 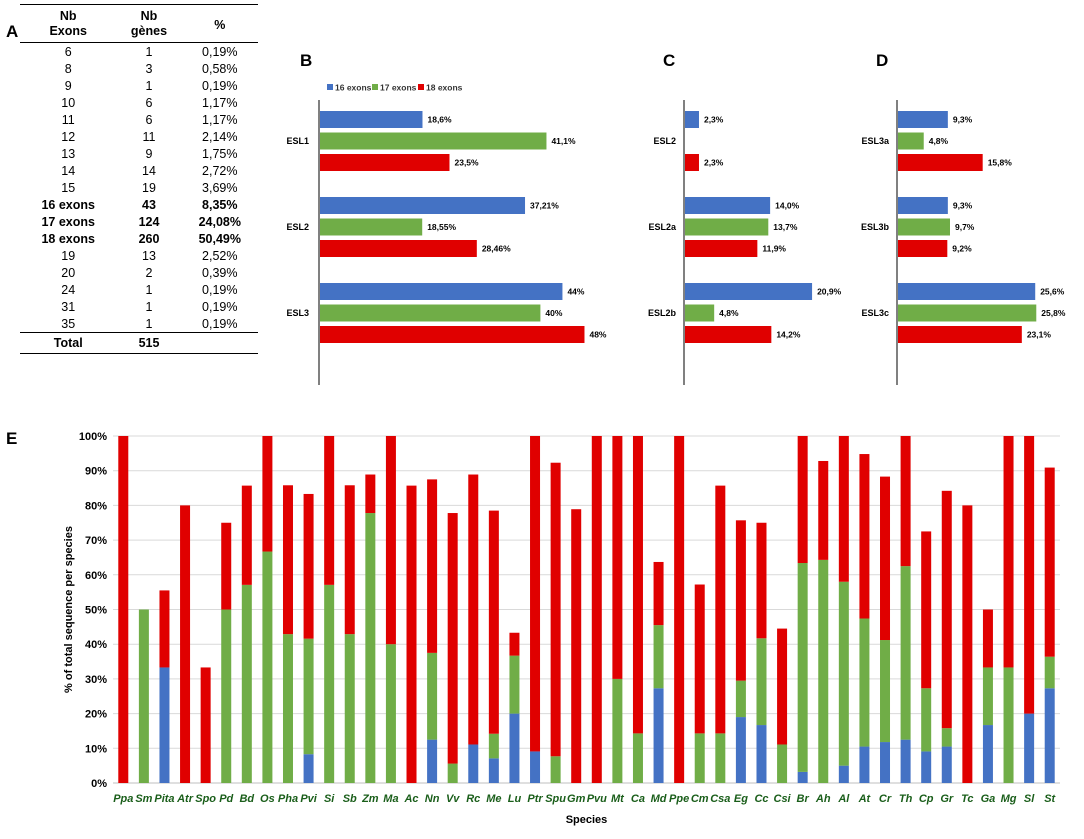 What do you see at coordinates (96, 472) in the screenshot?
I see `y-tick-label: 90%` at bounding box center [96, 472].